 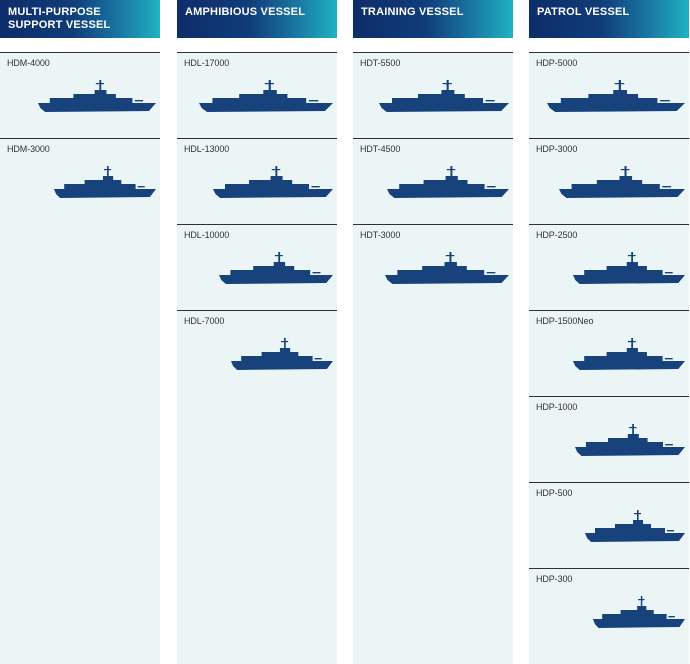 I want to click on vessel-model-label: HDL-7000, so click(x=204, y=321).